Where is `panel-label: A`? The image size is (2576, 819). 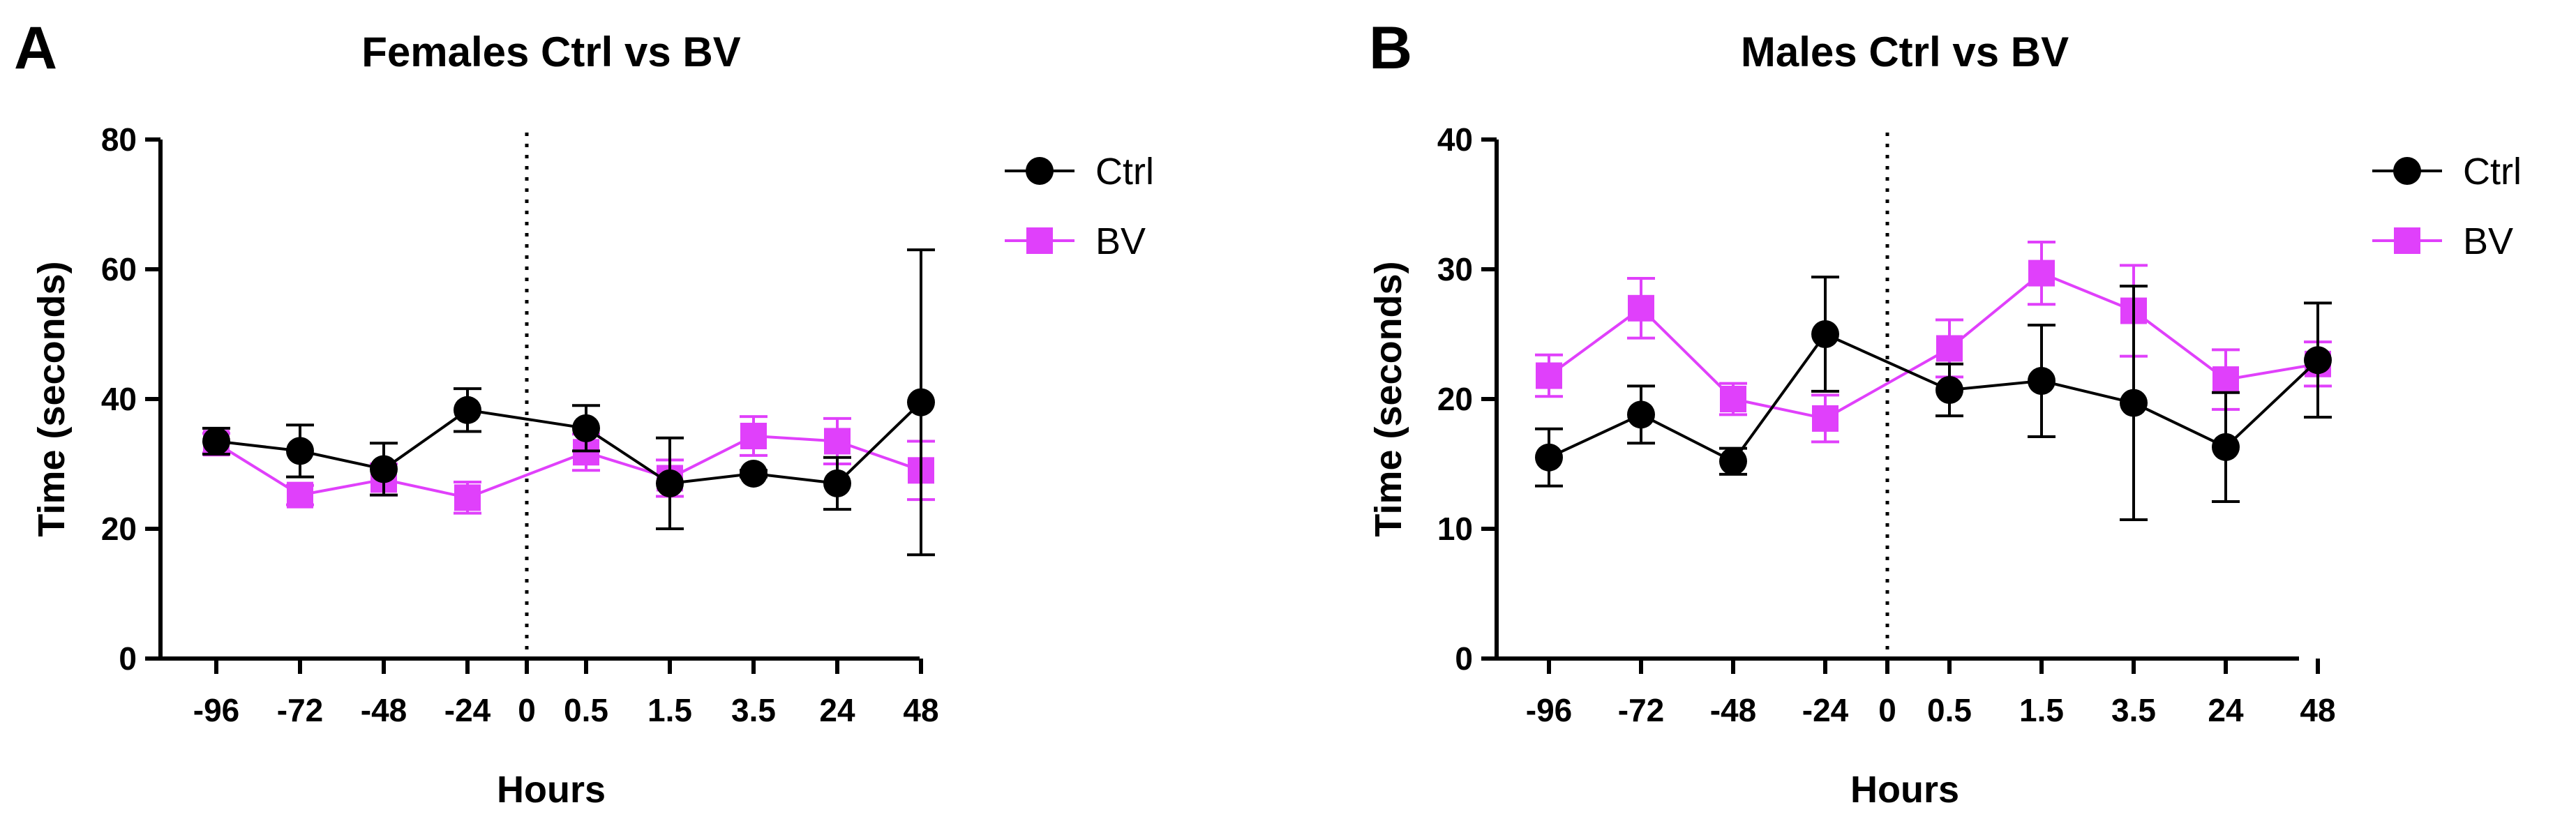 panel-label: A is located at coordinates (35, 48).